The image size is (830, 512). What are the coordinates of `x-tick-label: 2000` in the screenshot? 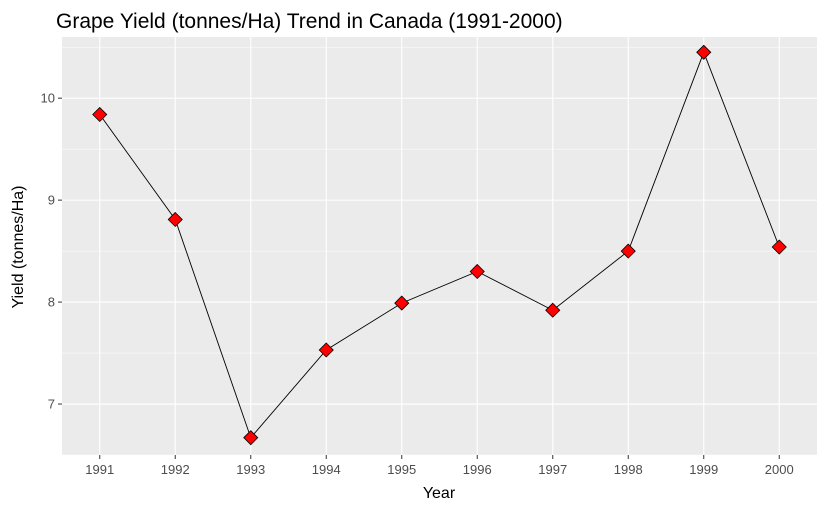 It's located at (779, 469).